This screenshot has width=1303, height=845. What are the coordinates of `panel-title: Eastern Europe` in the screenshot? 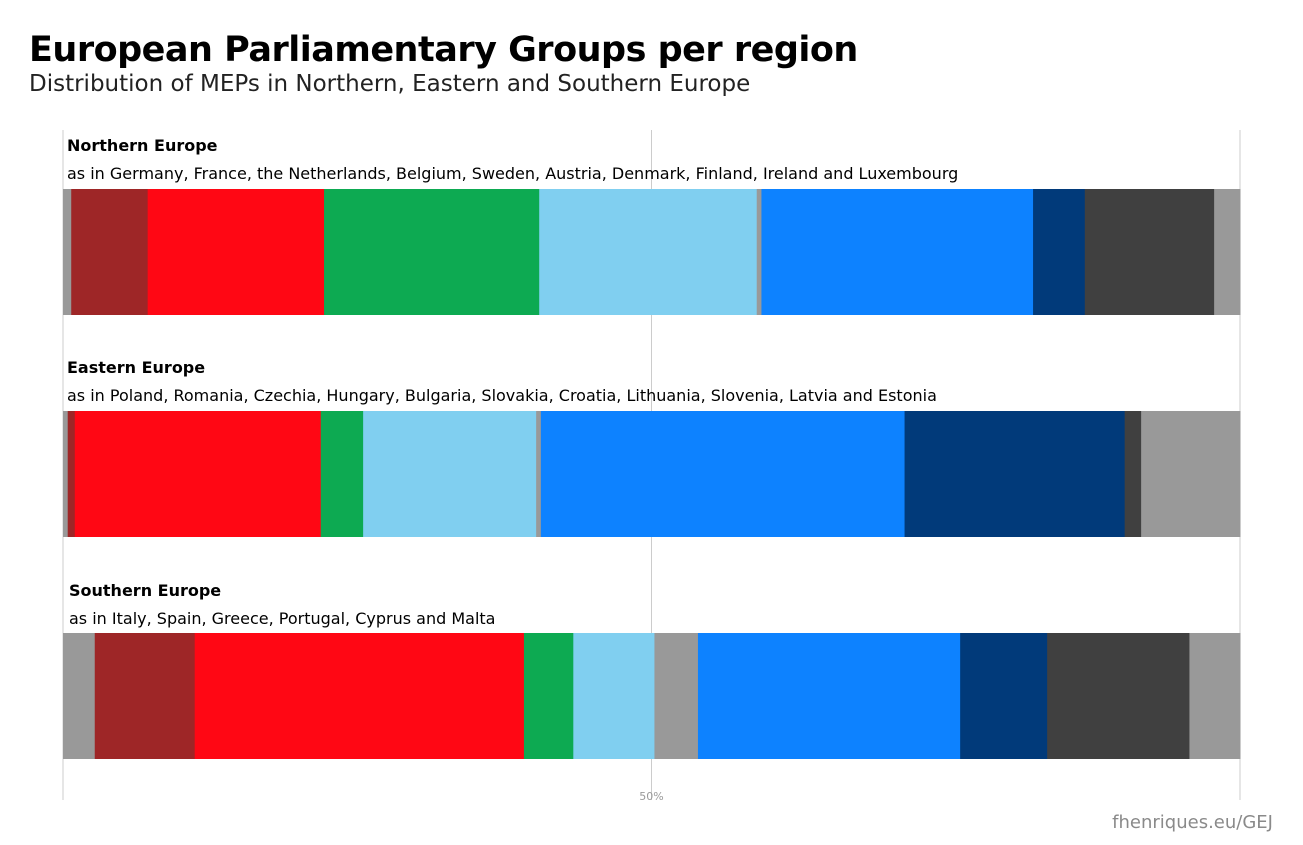 It's located at (136, 367).